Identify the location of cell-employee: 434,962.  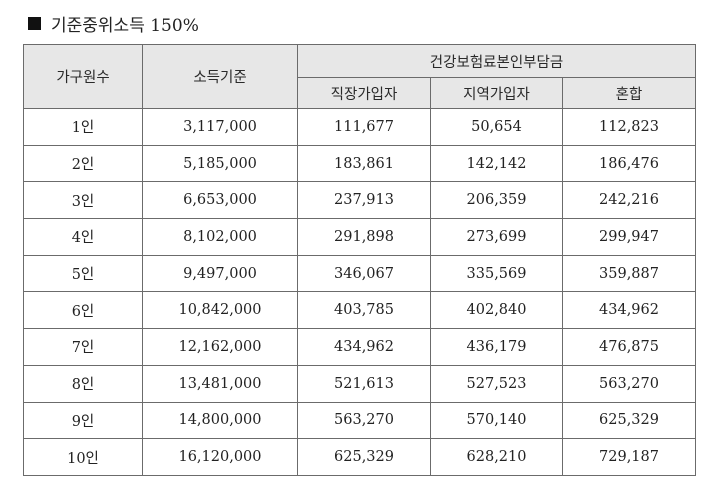
(364, 347).